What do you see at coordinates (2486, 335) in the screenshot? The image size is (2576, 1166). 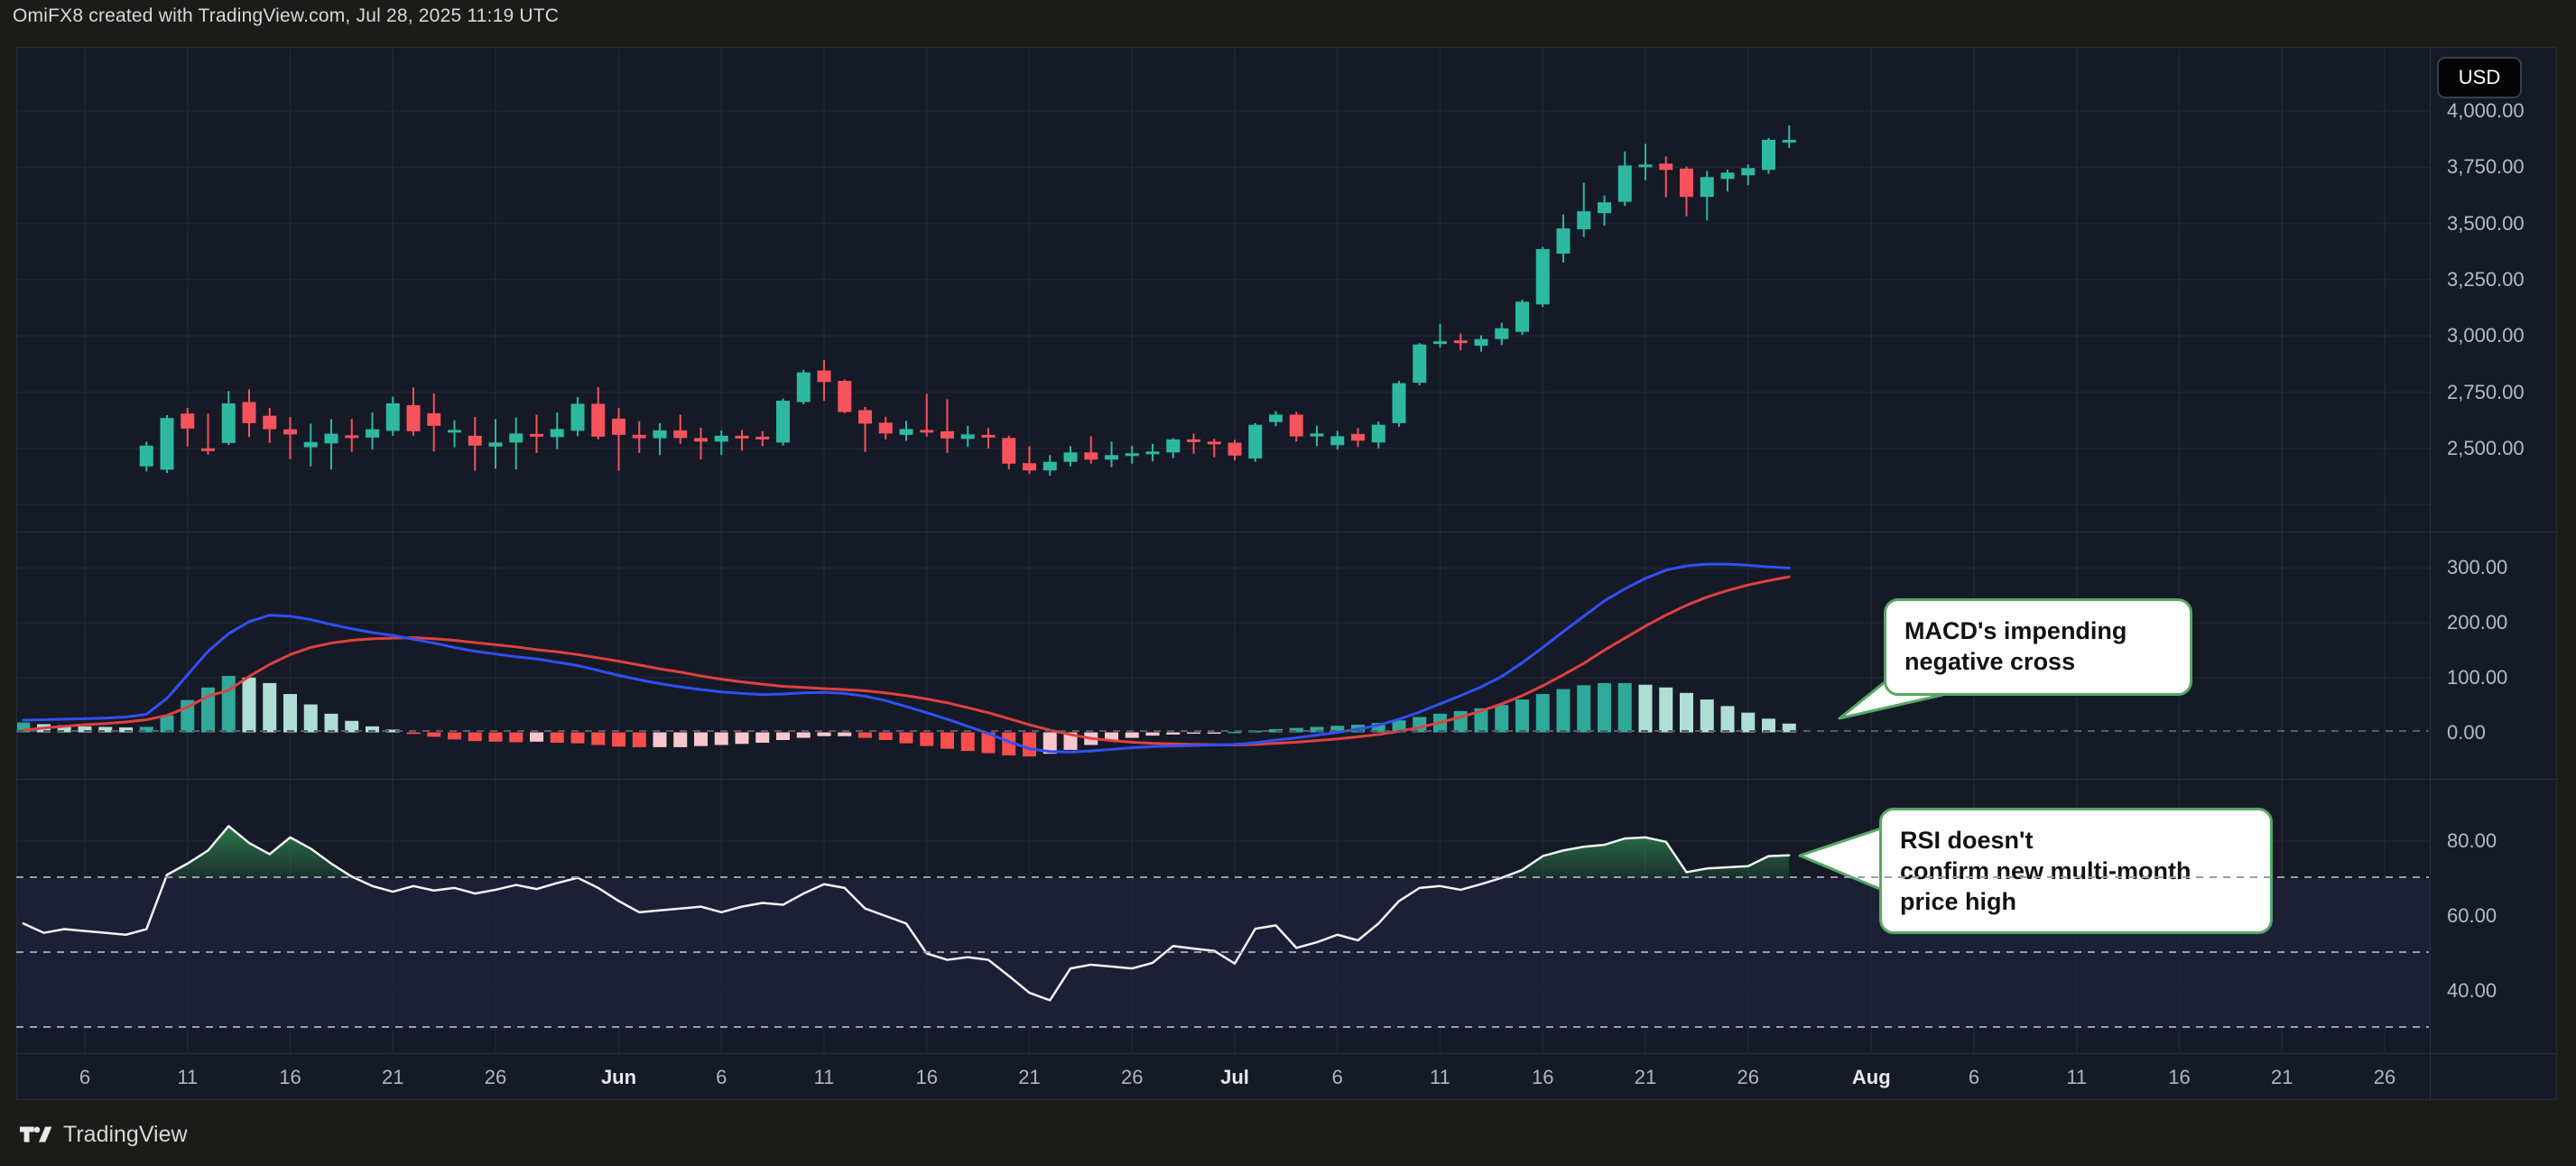 I see `price-tick-label: 3,000.00` at bounding box center [2486, 335].